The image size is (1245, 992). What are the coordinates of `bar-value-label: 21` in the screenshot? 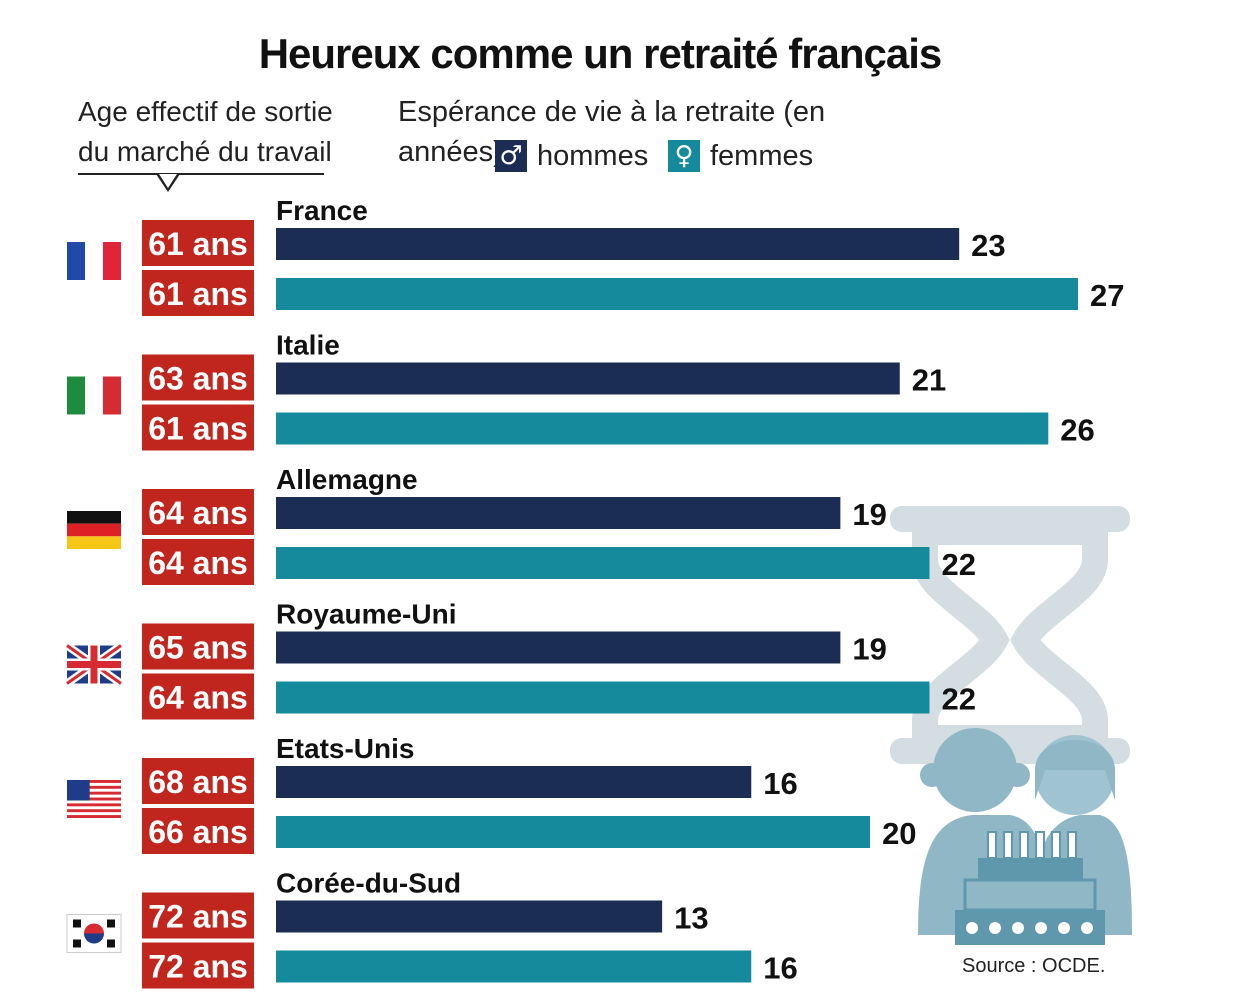 It's located at (929, 380).